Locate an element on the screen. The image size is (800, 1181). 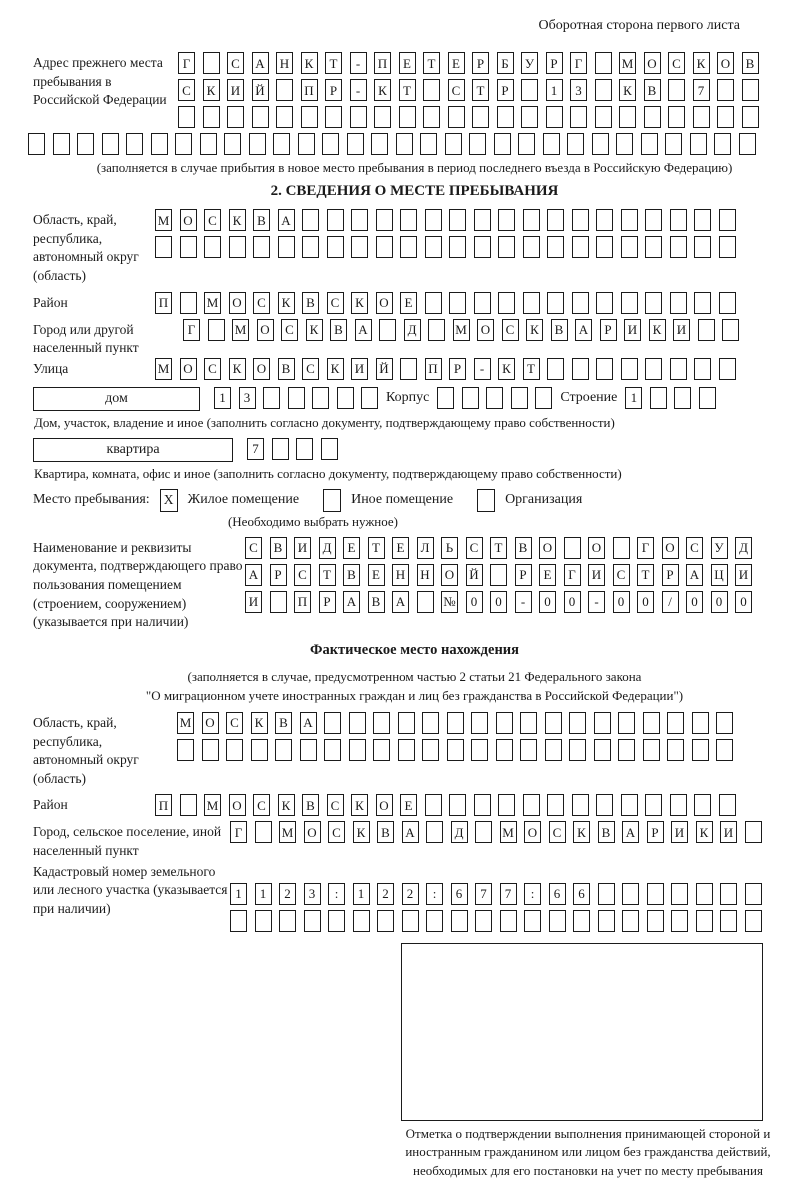
char-box: П is located at coordinates (163, 302).